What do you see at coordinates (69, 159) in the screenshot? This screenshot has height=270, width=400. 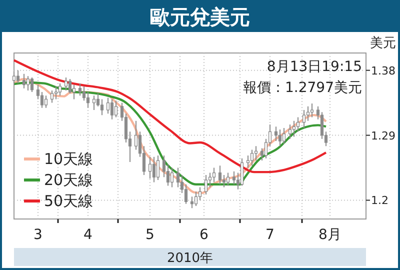 I see `legend-label: 10天線` at bounding box center [69, 159].